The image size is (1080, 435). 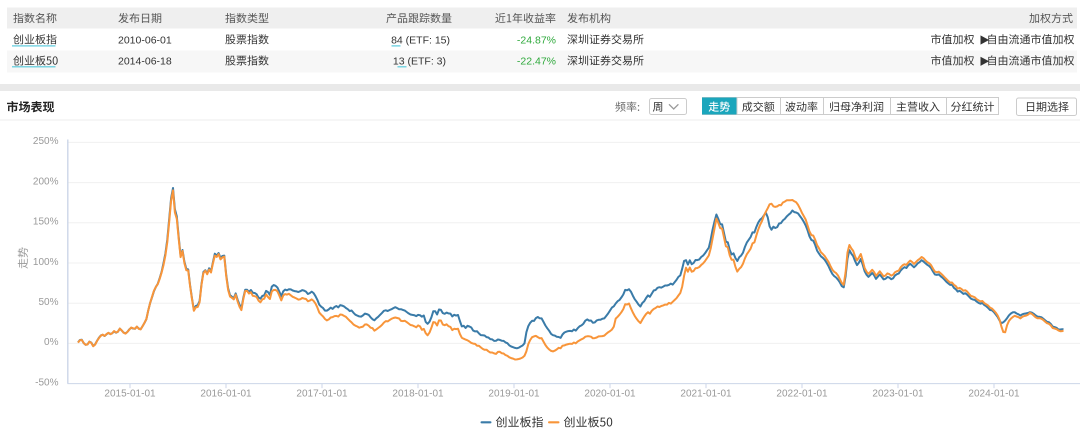 What do you see at coordinates (145, 40) in the screenshot?
I see `svg-text: 2010-06-01` at bounding box center [145, 40].